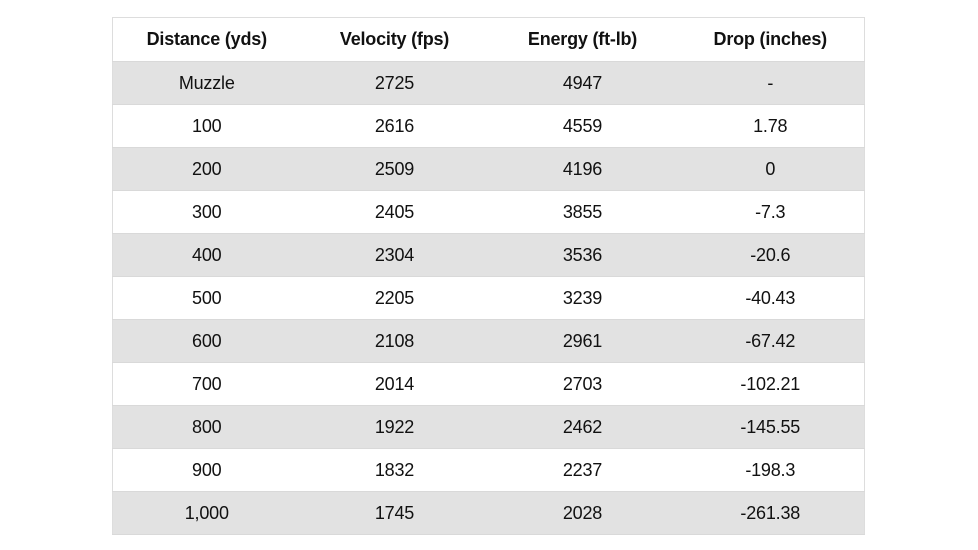  Describe the element at coordinates (394, 341) in the screenshot. I see `cell-velocity: 2108` at that location.